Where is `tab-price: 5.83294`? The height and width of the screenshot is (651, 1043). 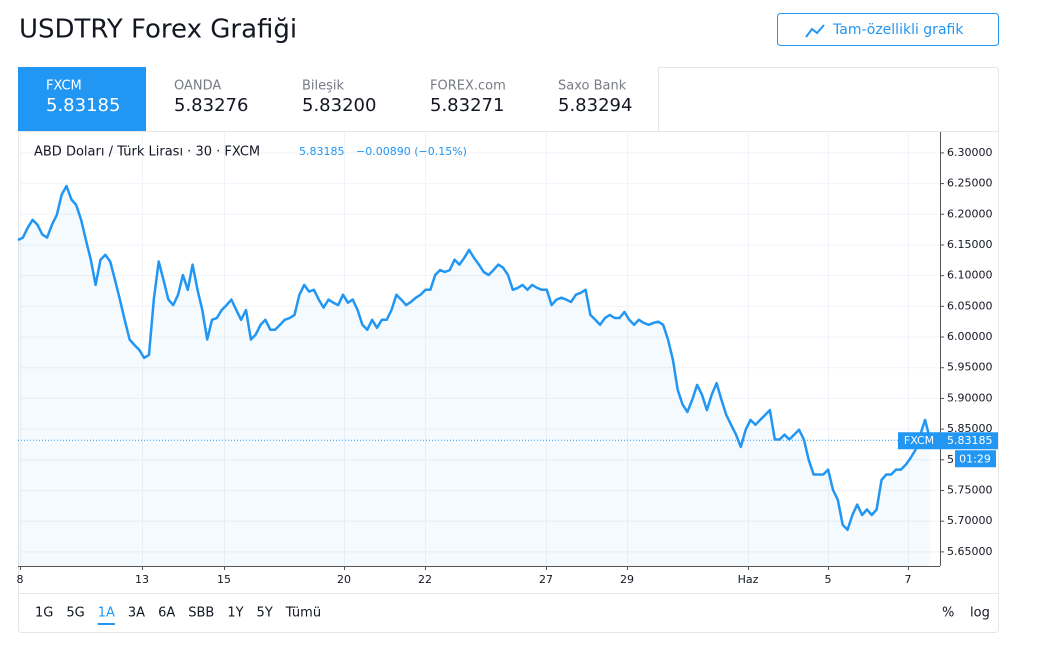 tab-price: 5.83294 is located at coordinates (595, 105).